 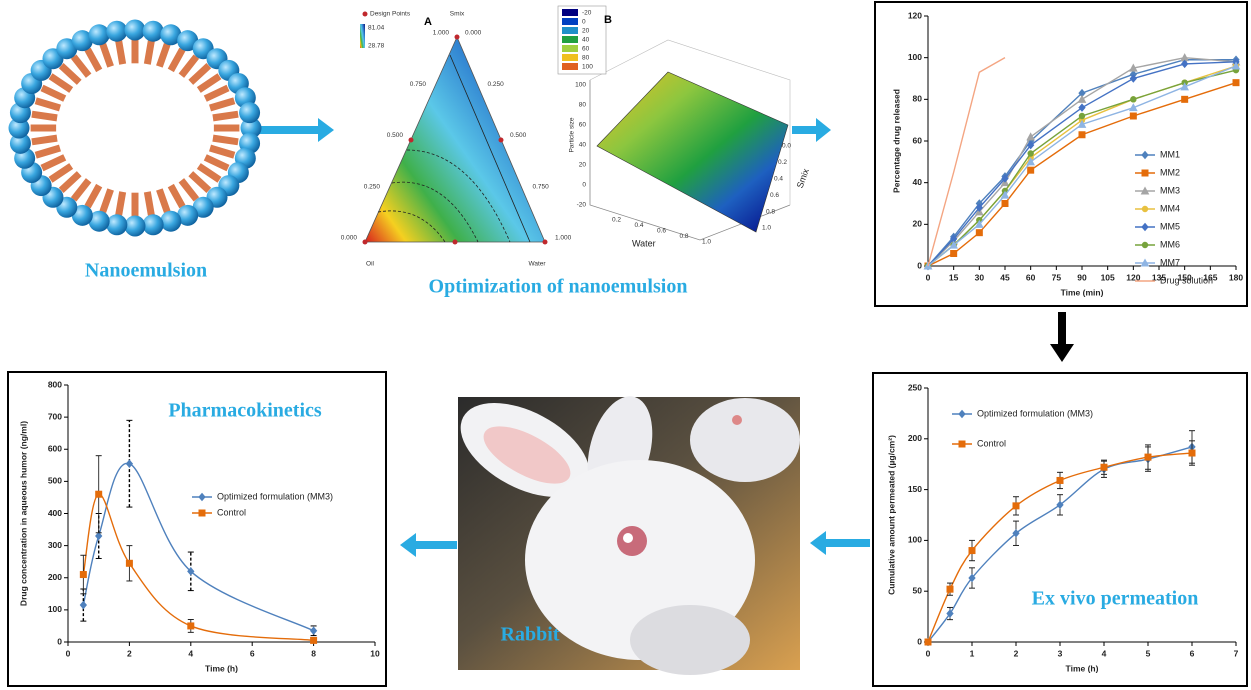 I want to click on y-tick: 0.2, so click(x=782, y=162).